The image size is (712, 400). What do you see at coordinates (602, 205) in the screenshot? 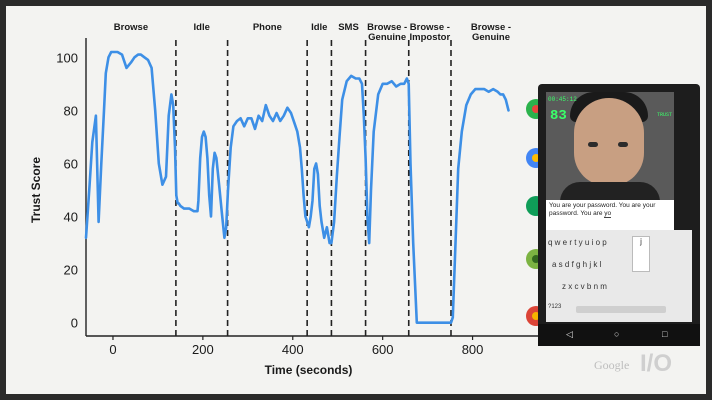
I see `message-line-1: You are your password. You are your` at bounding box center [602, 205].